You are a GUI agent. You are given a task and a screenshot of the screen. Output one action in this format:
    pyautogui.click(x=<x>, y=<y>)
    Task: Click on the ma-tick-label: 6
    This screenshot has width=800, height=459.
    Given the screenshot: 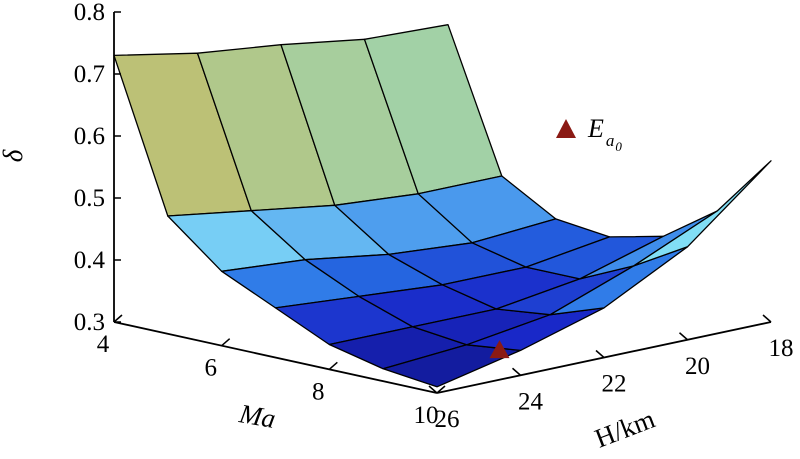 What is the action you would take?
    pyautogui.click(x=210, y=368)
    